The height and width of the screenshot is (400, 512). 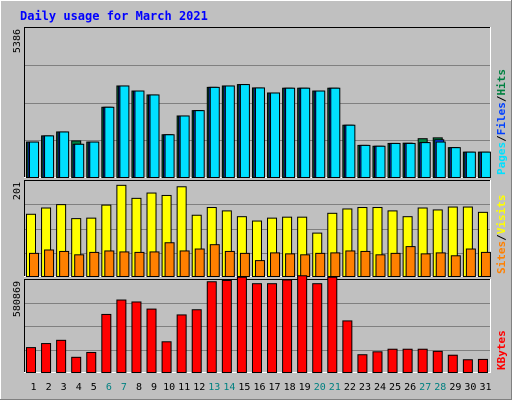 I want to click on x-tick-label-day-23: 23, so click(x=365, y=387).